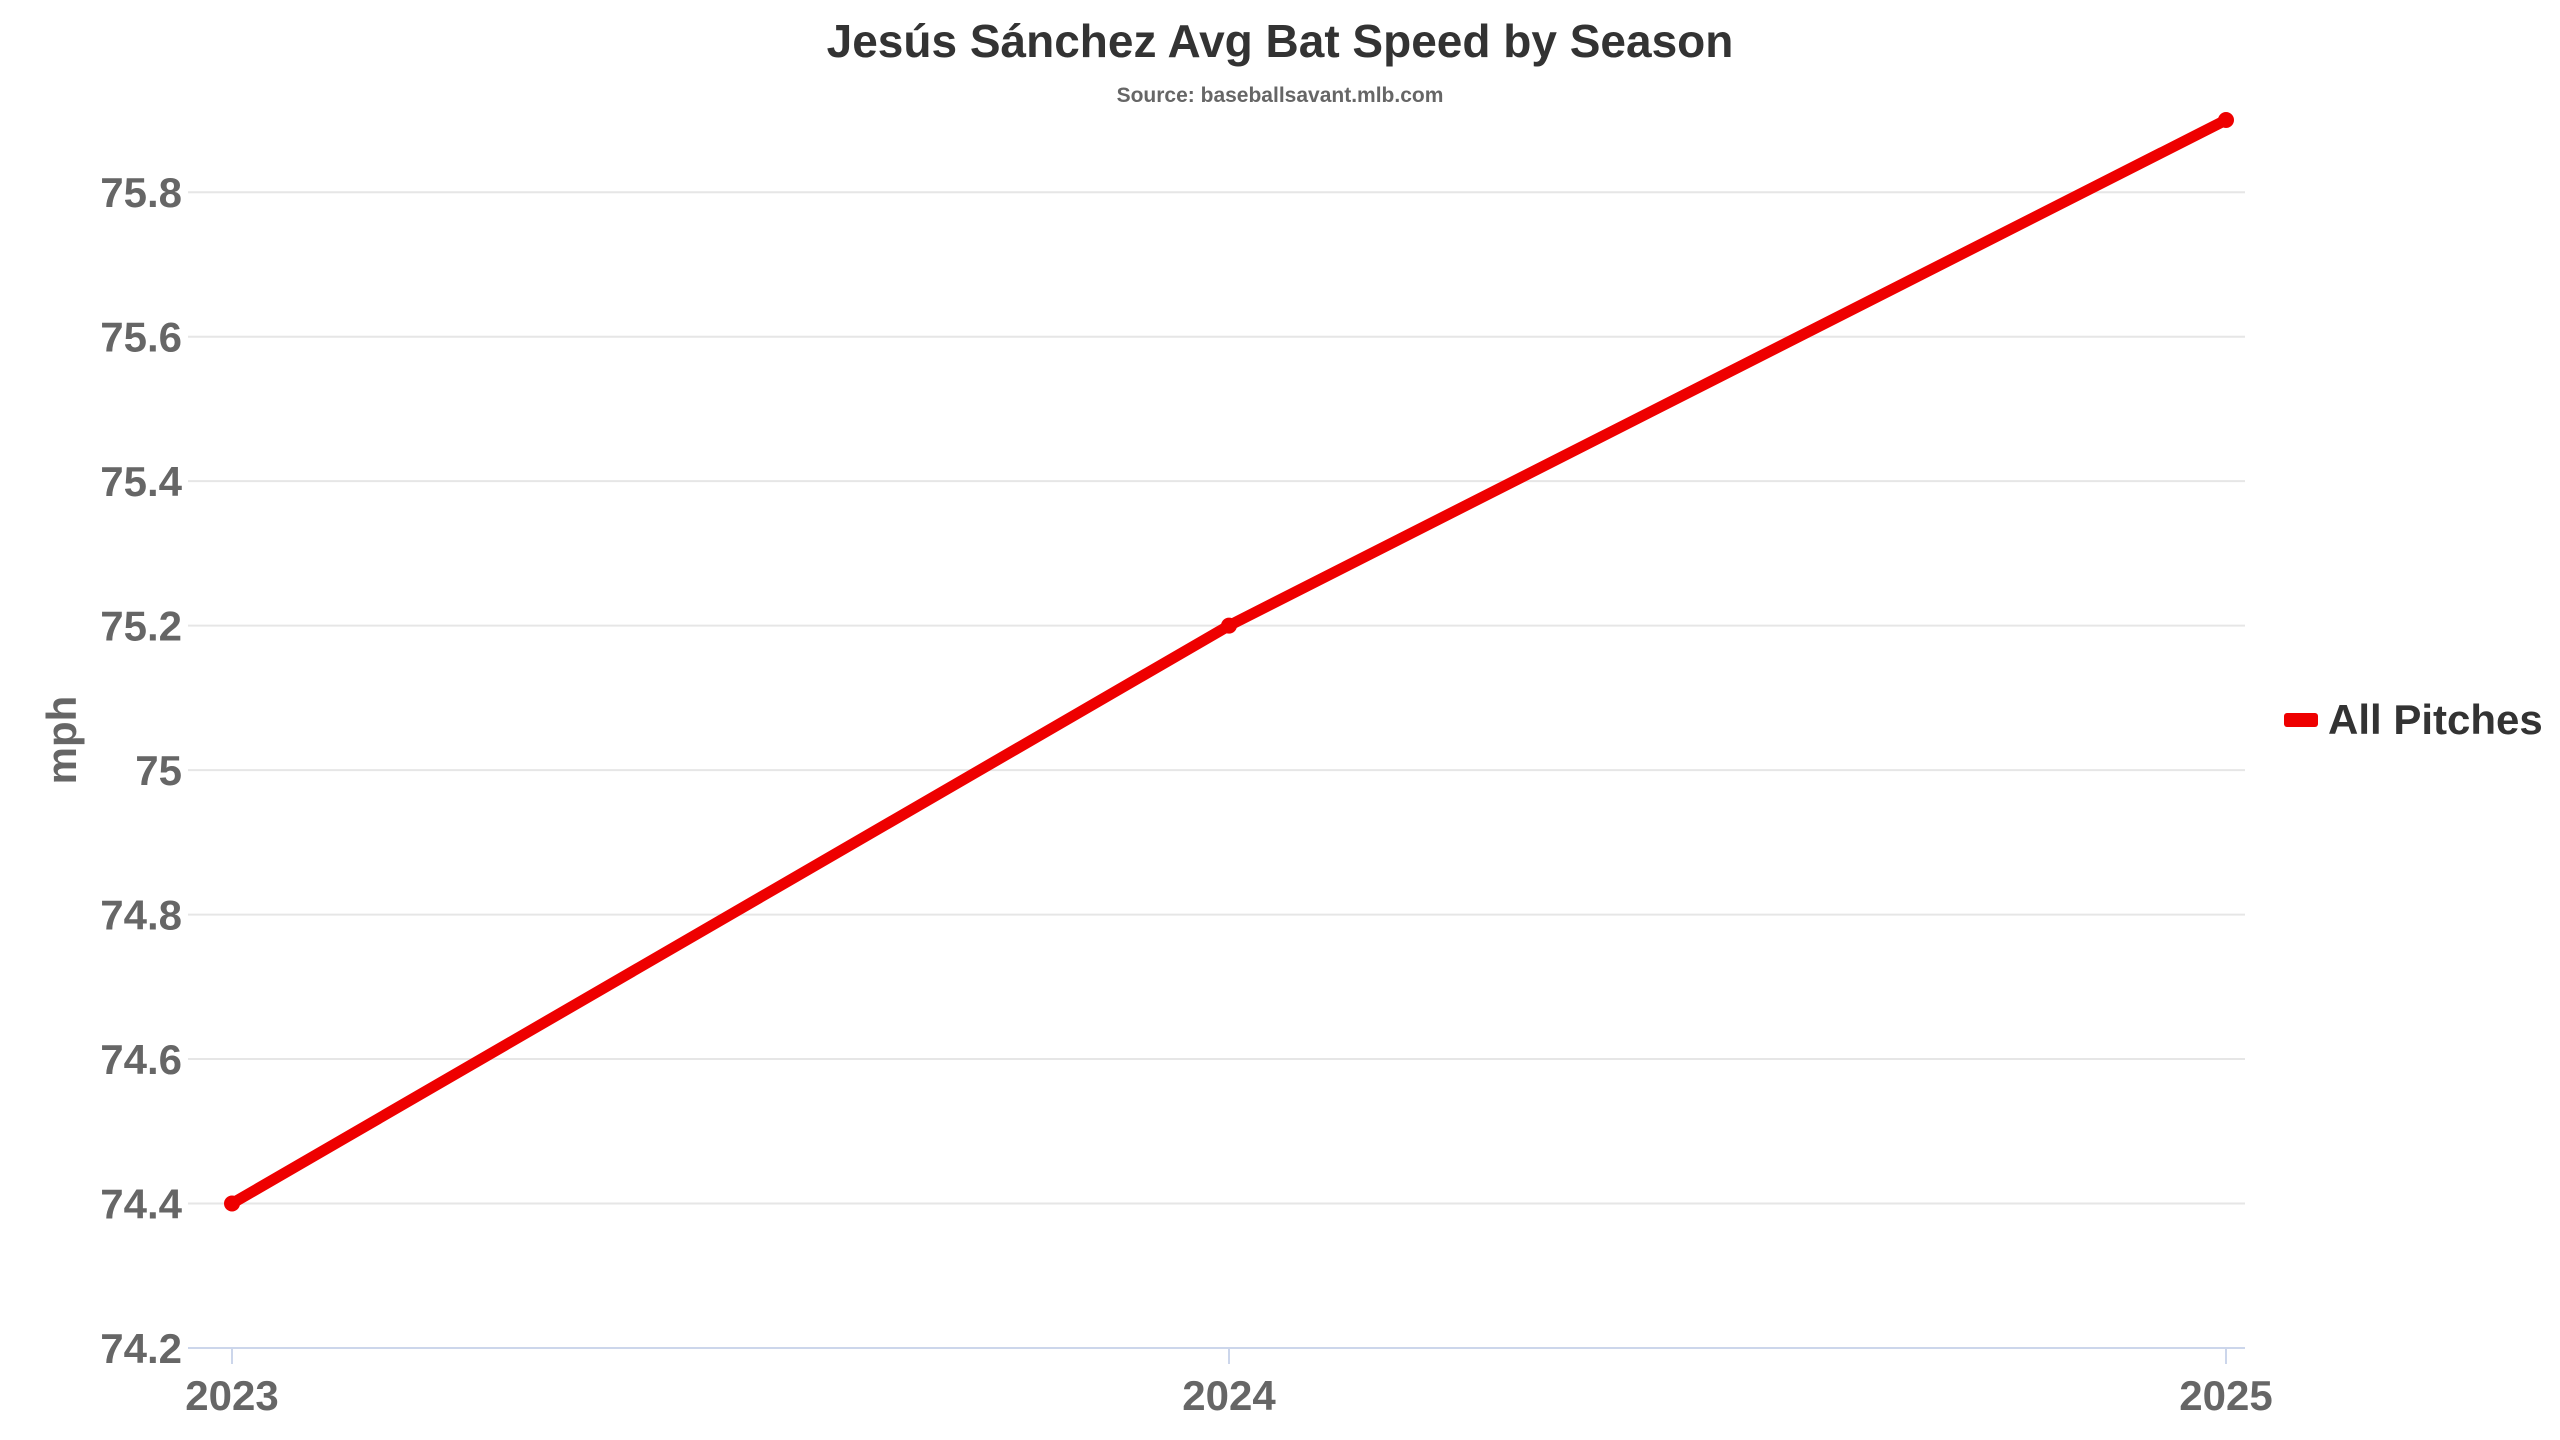 The image size is (2560, 1440). Describe the element at coordinates (2225, 1395) in the screenshot. I see `x-tick-label: 2025` at that location.